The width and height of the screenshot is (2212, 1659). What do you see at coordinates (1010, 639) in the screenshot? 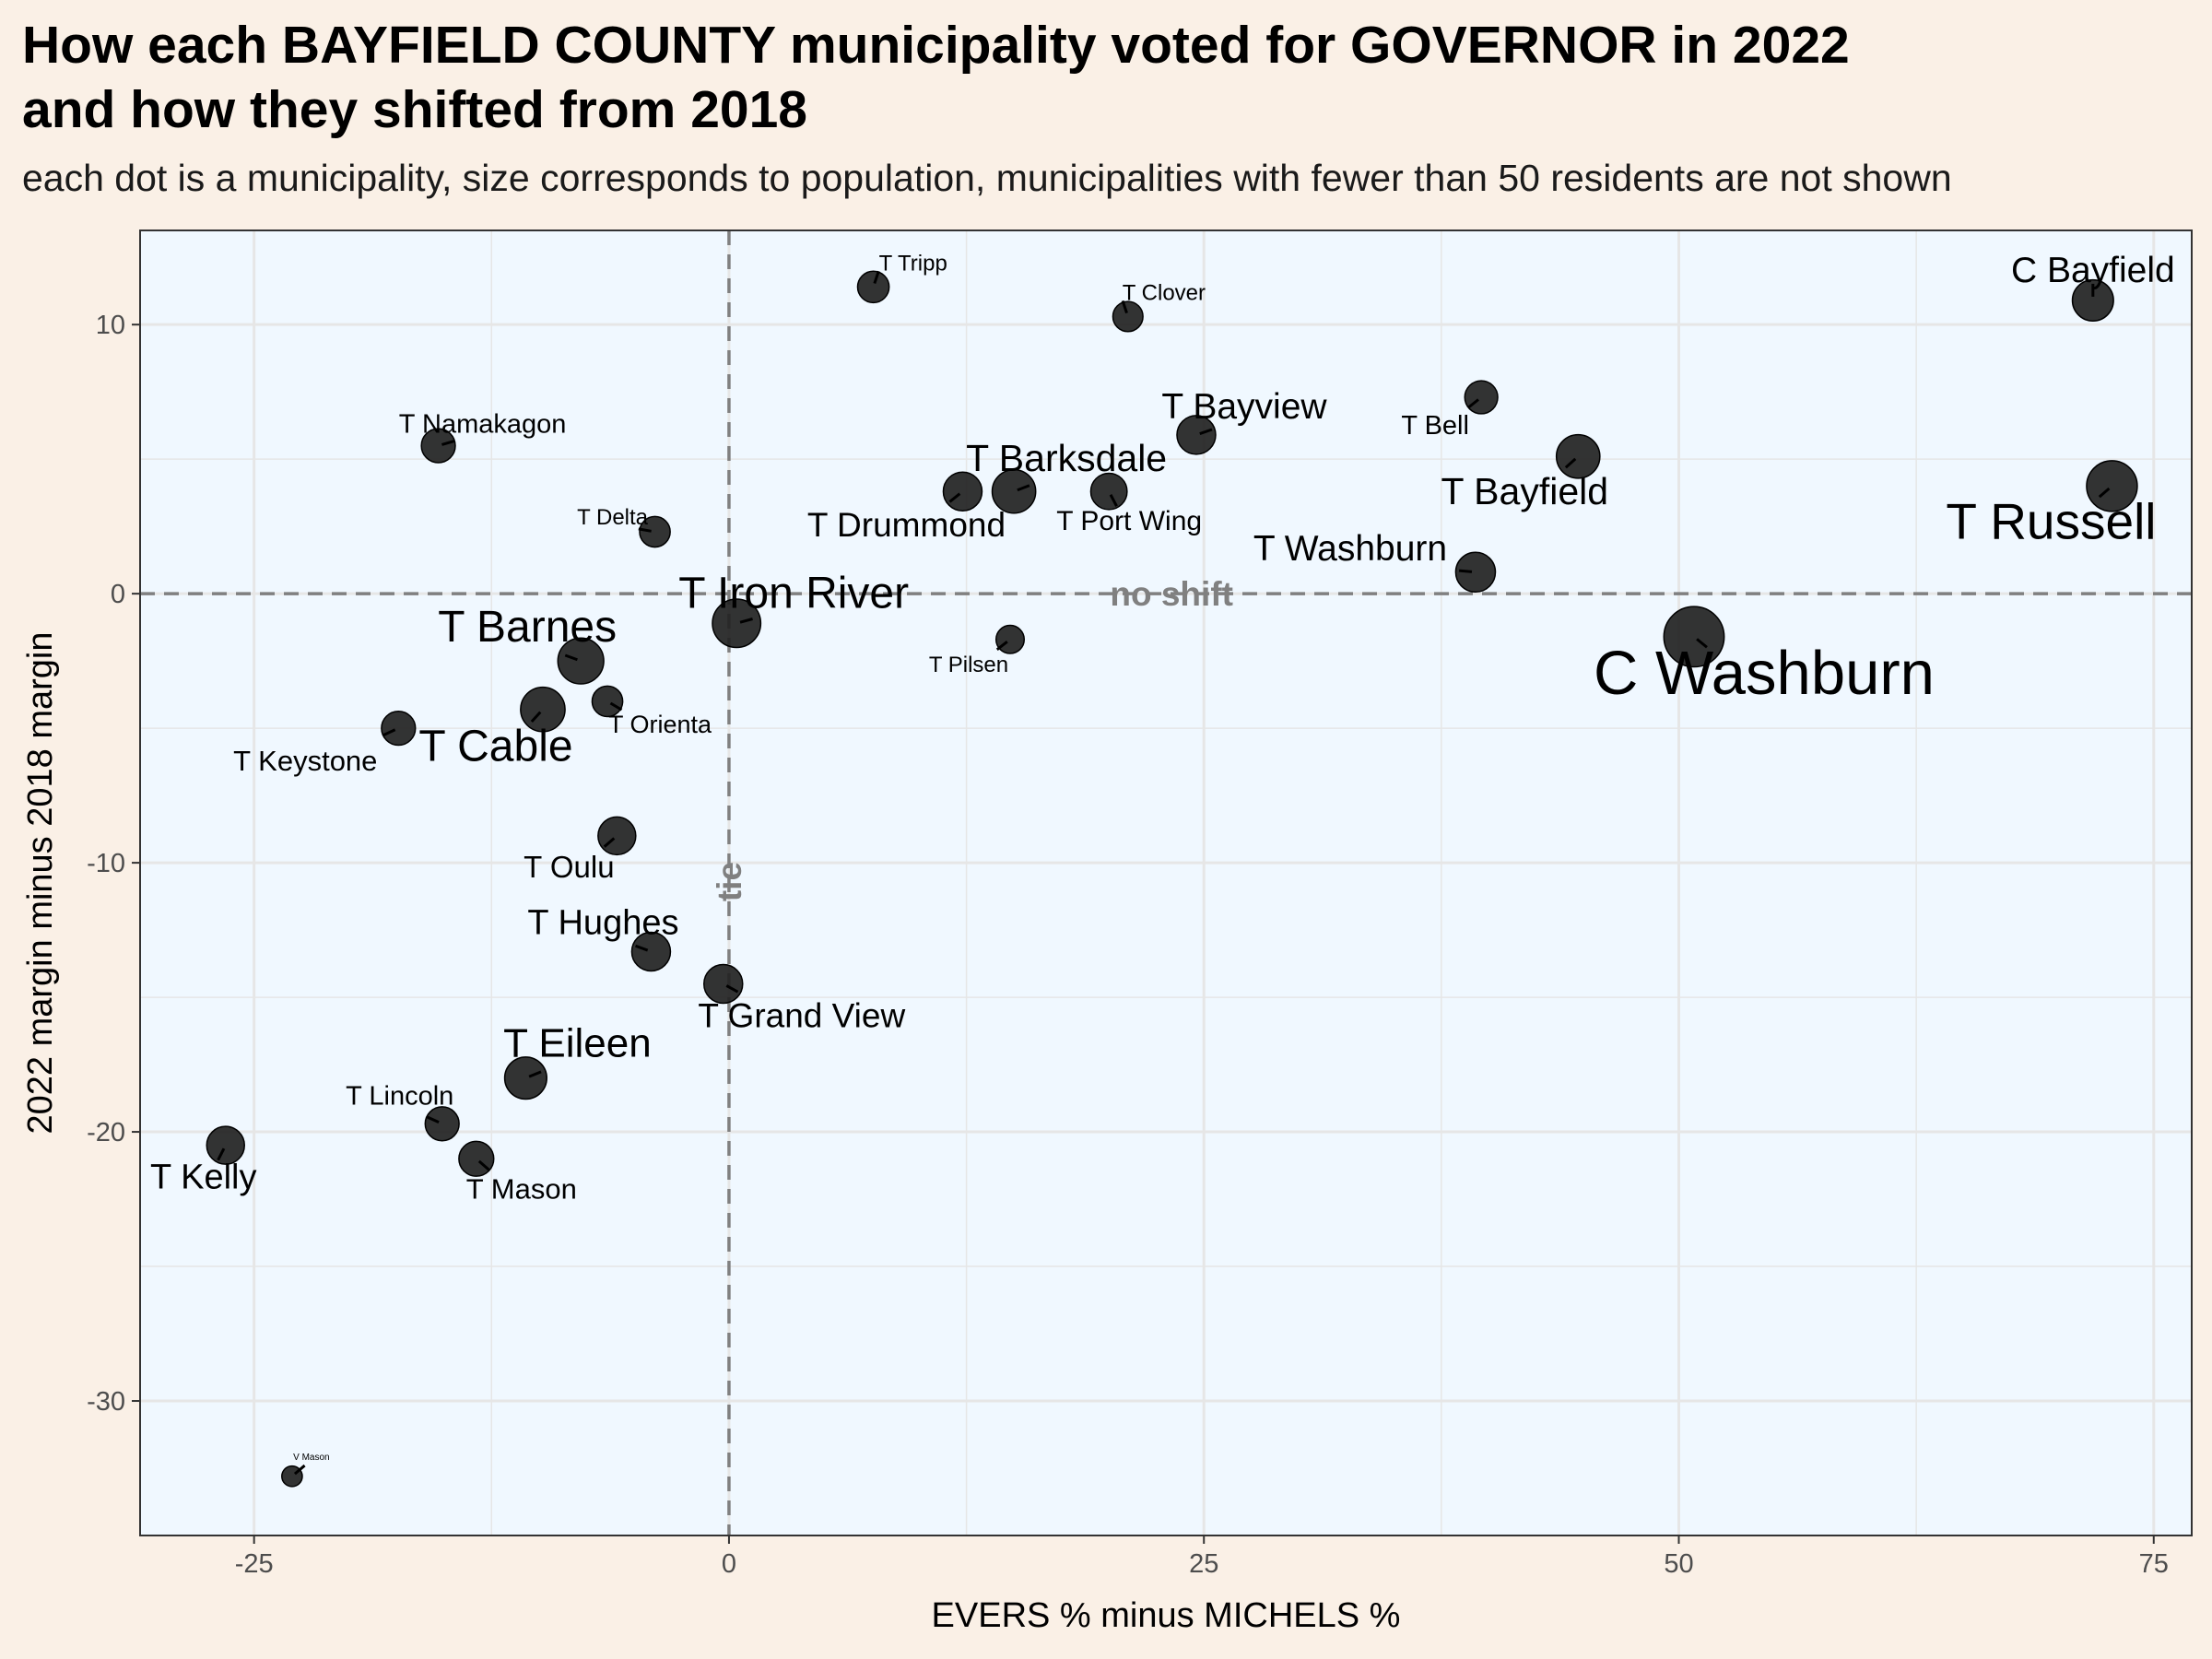
I see `point-t-pilsen` at bounding box center [1010, 639].